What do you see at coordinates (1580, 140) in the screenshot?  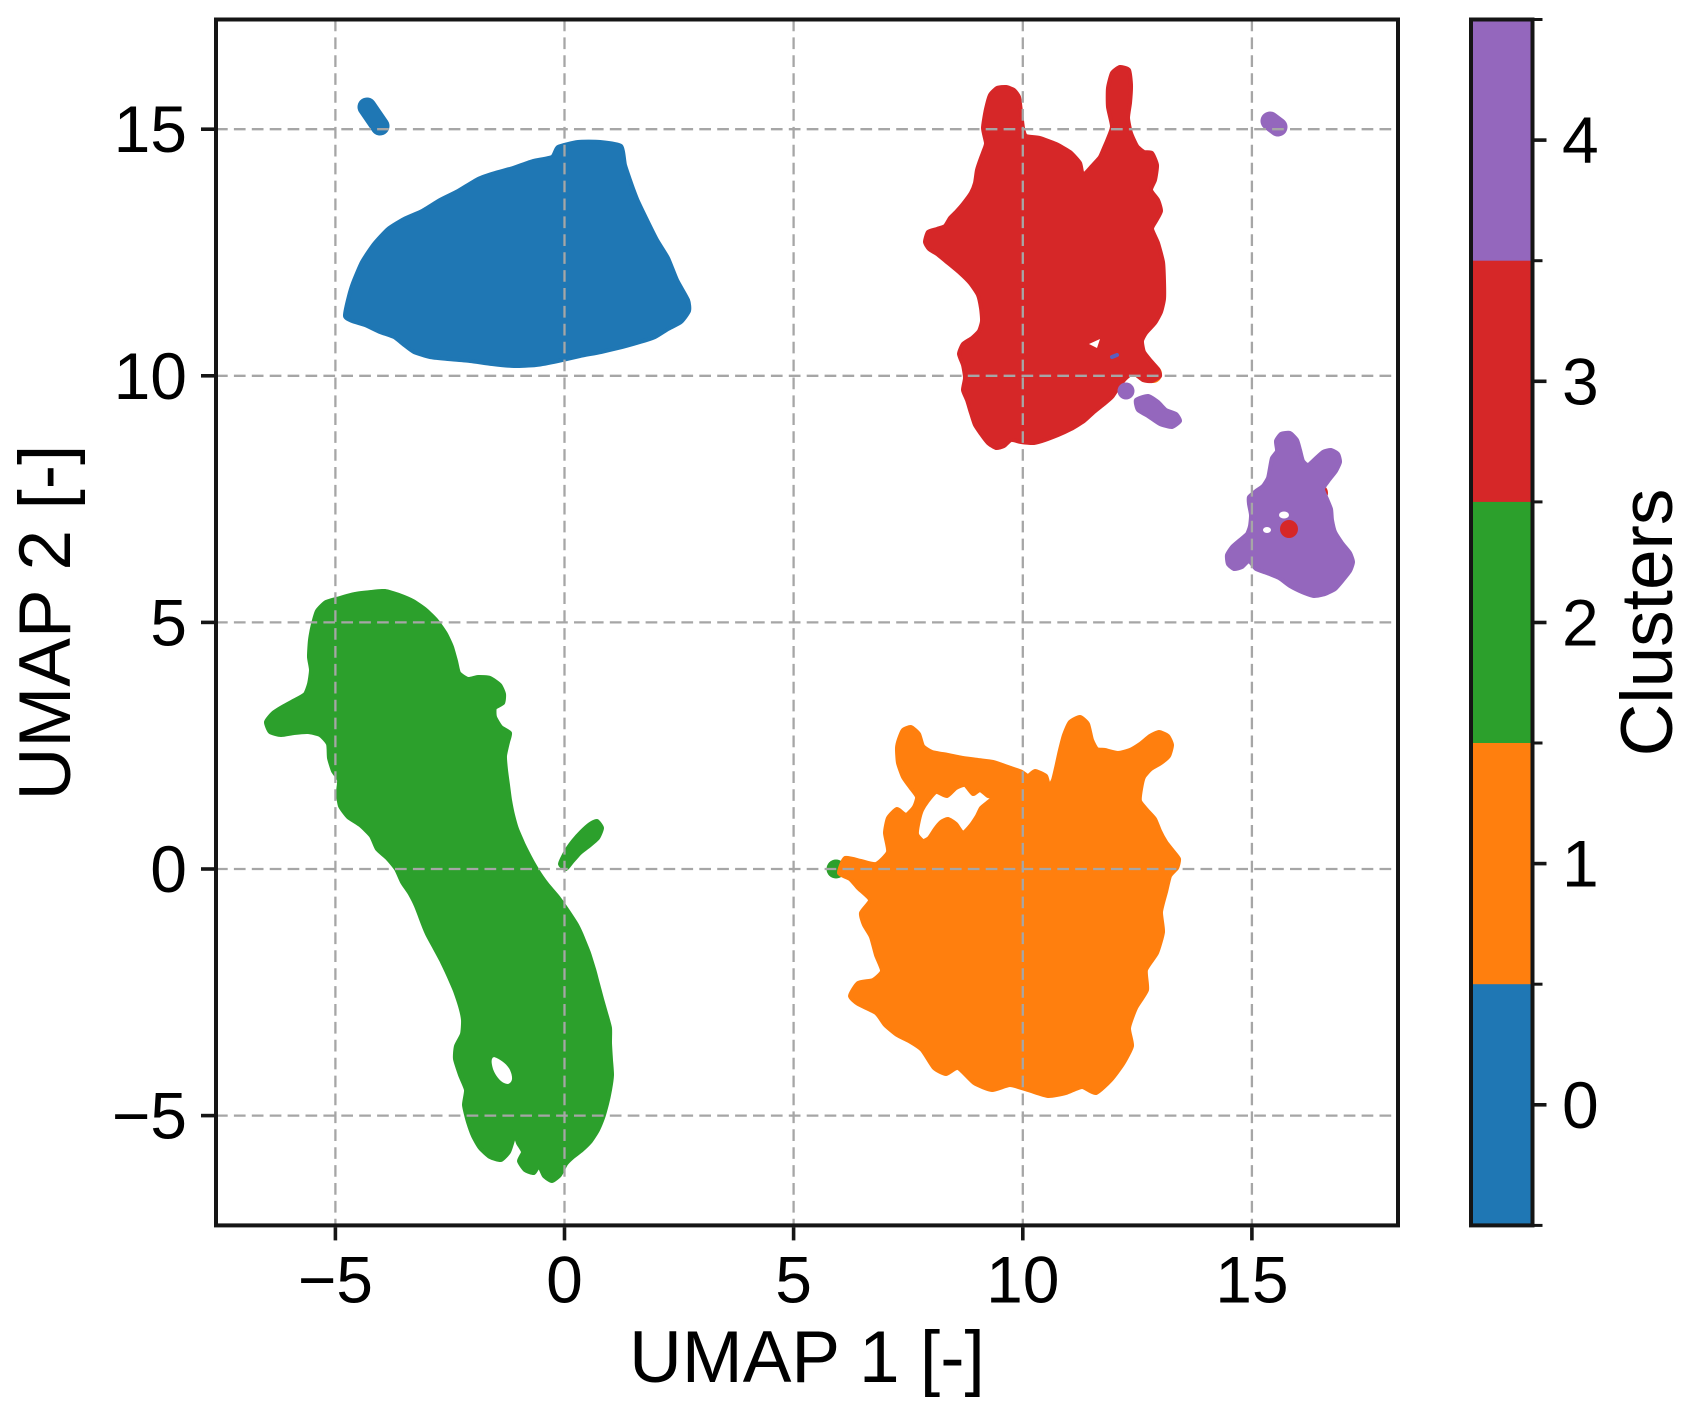 I see `svg-text: 4` at bounding box center [1580, 140].